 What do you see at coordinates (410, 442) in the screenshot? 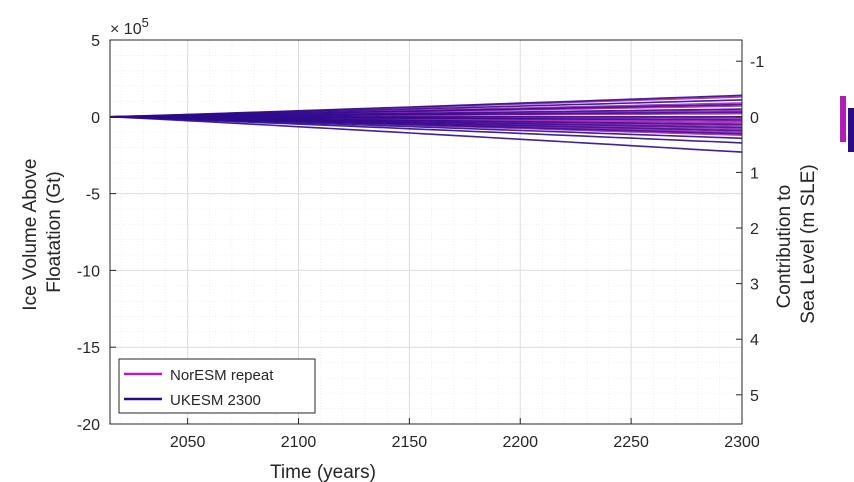
I see `x-tick-label: 2150` at bounding box center [410, 442].